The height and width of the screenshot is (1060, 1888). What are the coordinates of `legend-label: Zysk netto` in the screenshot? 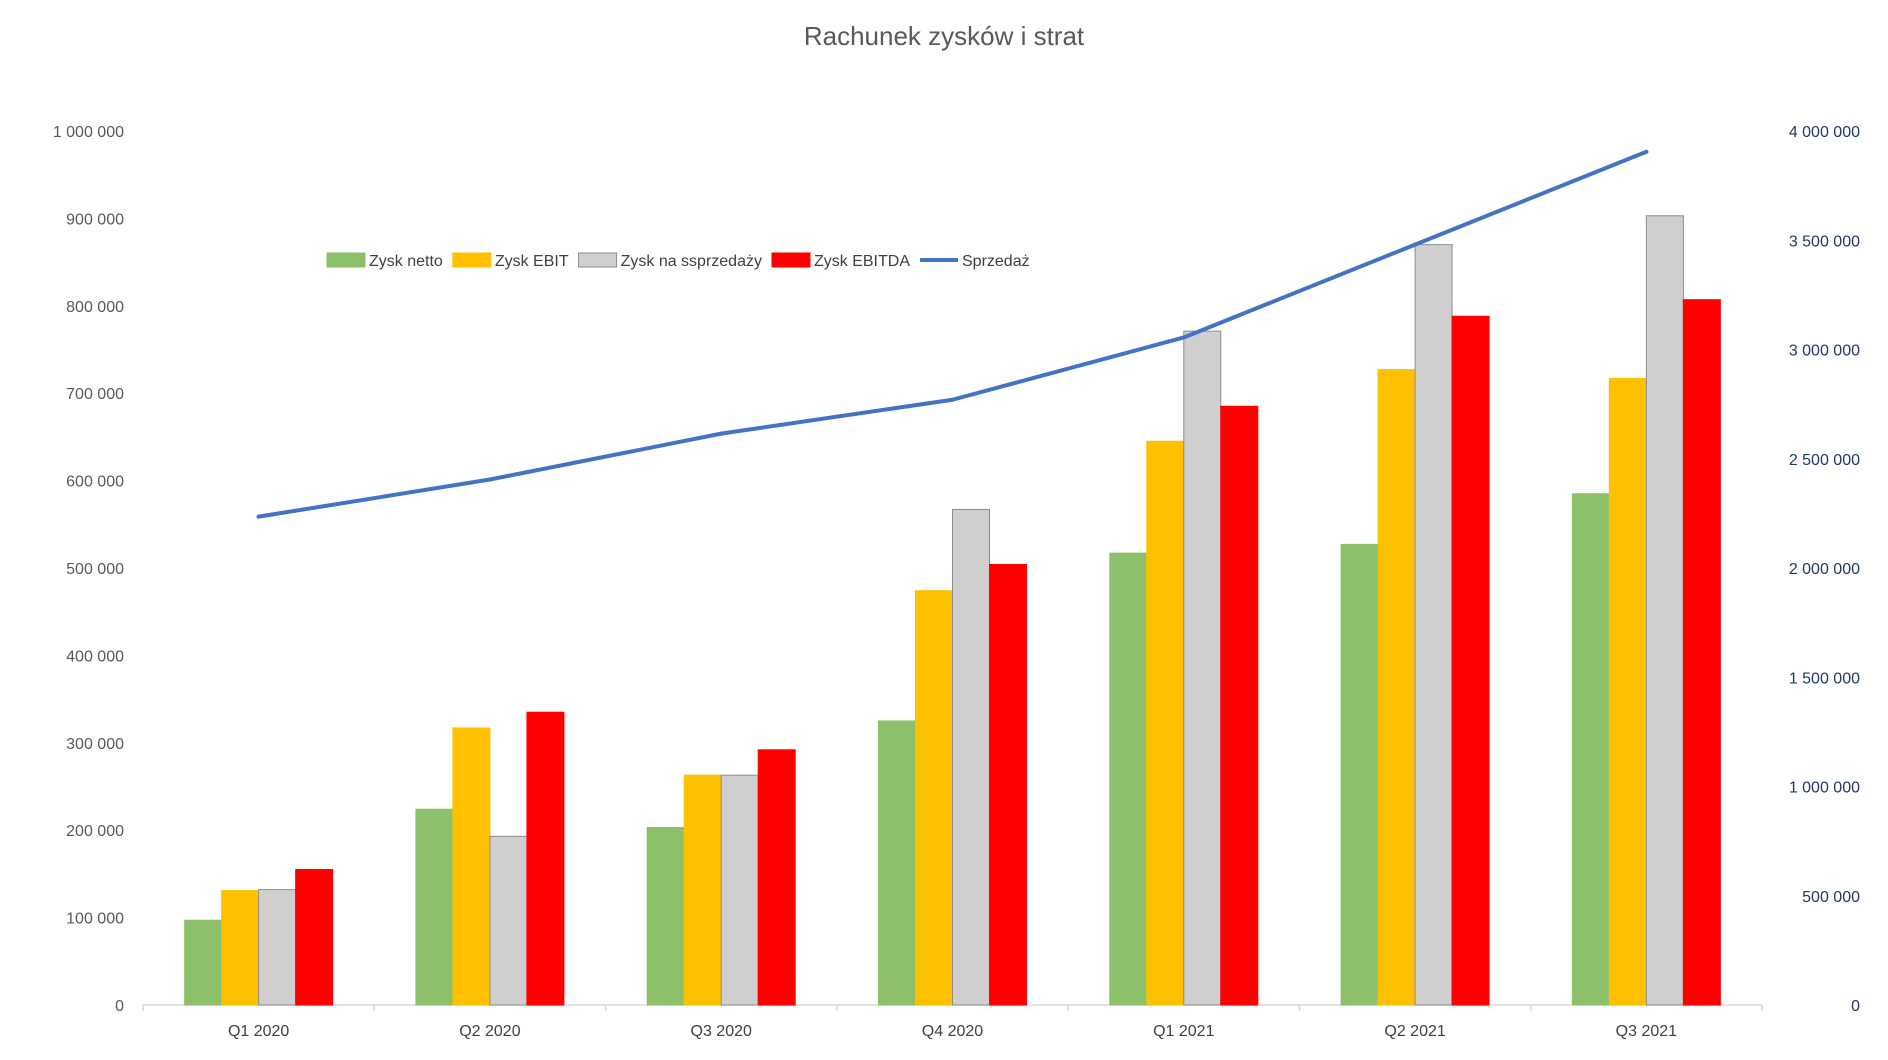 It's located at (406, 261).